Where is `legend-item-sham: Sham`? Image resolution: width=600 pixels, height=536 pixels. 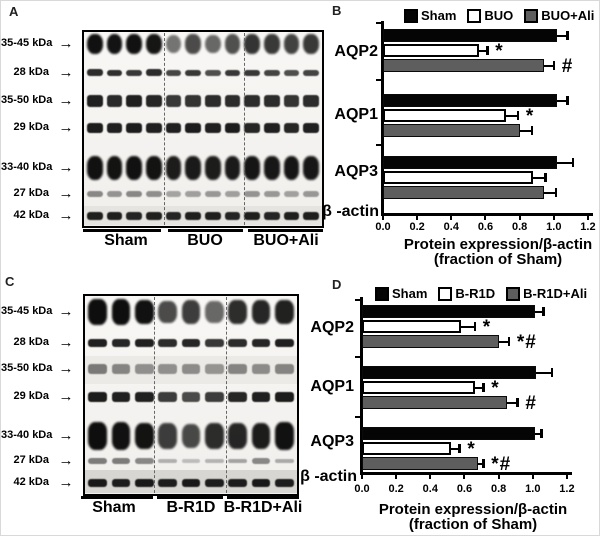
legend-item-sham: Sham is located at coordinates (430, 15).